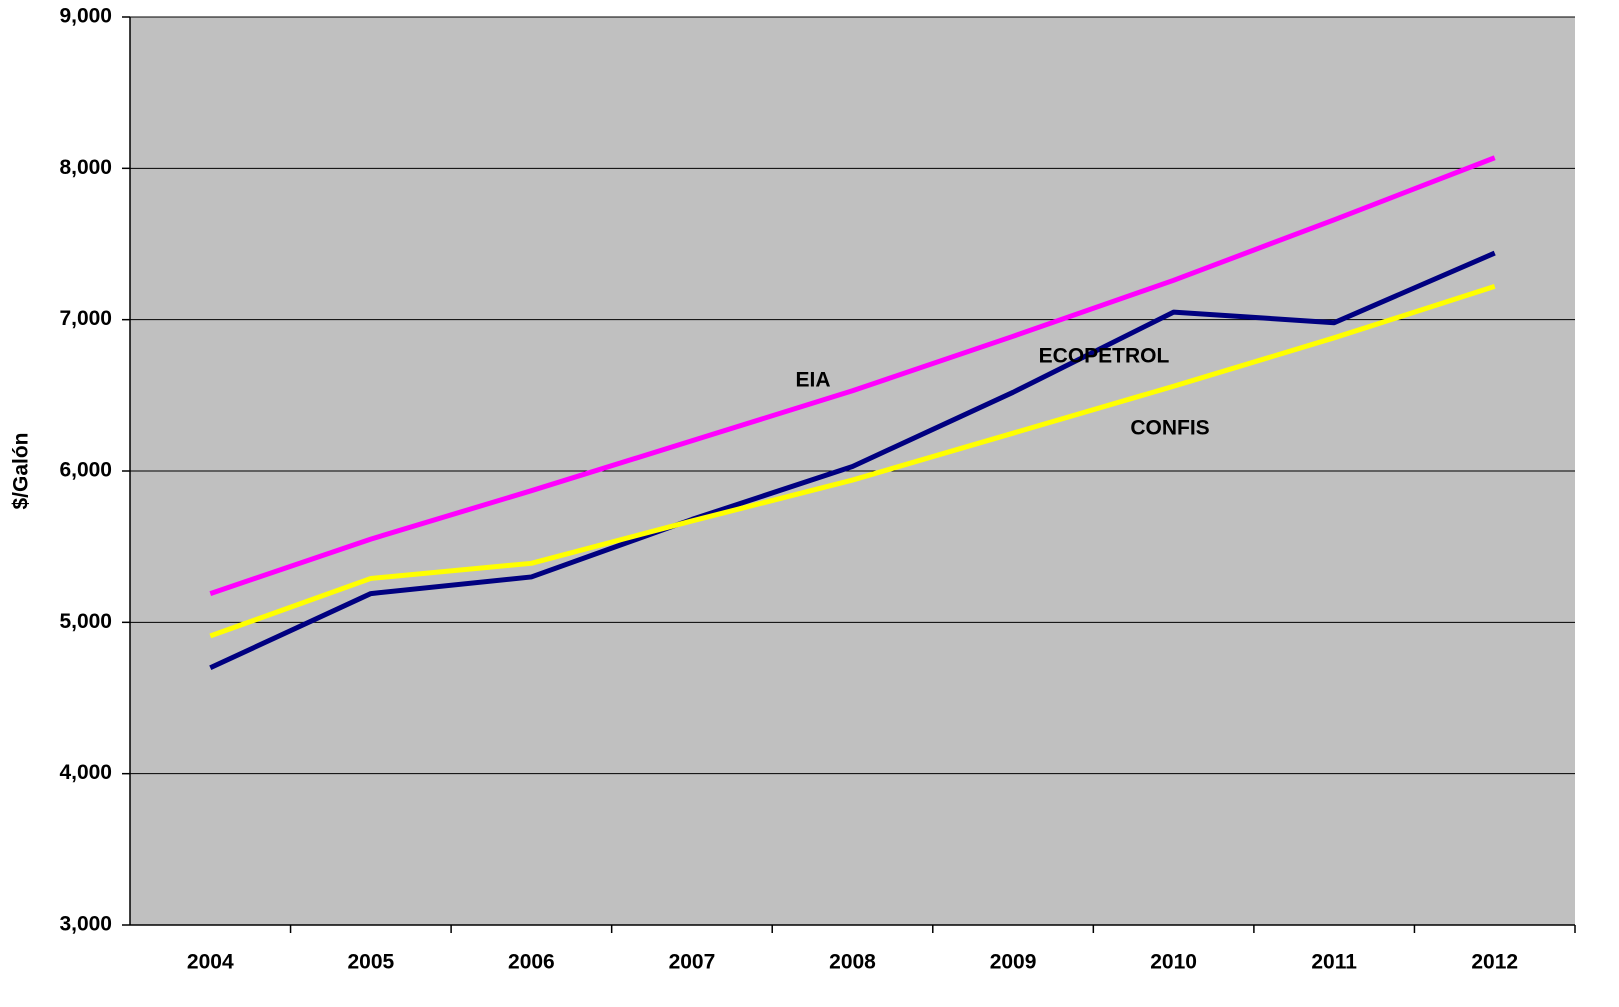 Image resolution: width=1619 pixels, height=1007 pixels. Describe the element at coordinates (21, 470) in the screenshot. I see `y-axis-label: $/Galón` at that location.